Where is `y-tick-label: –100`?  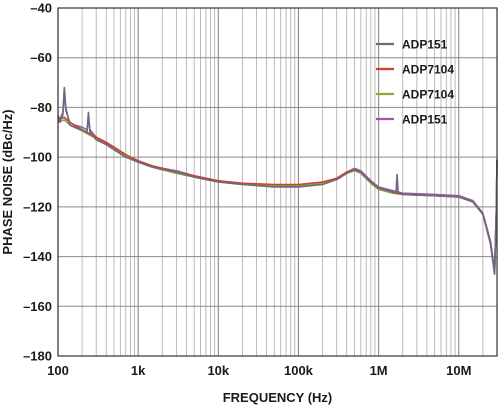
y-tick-label: –100 is located at coordinates (37, 157).